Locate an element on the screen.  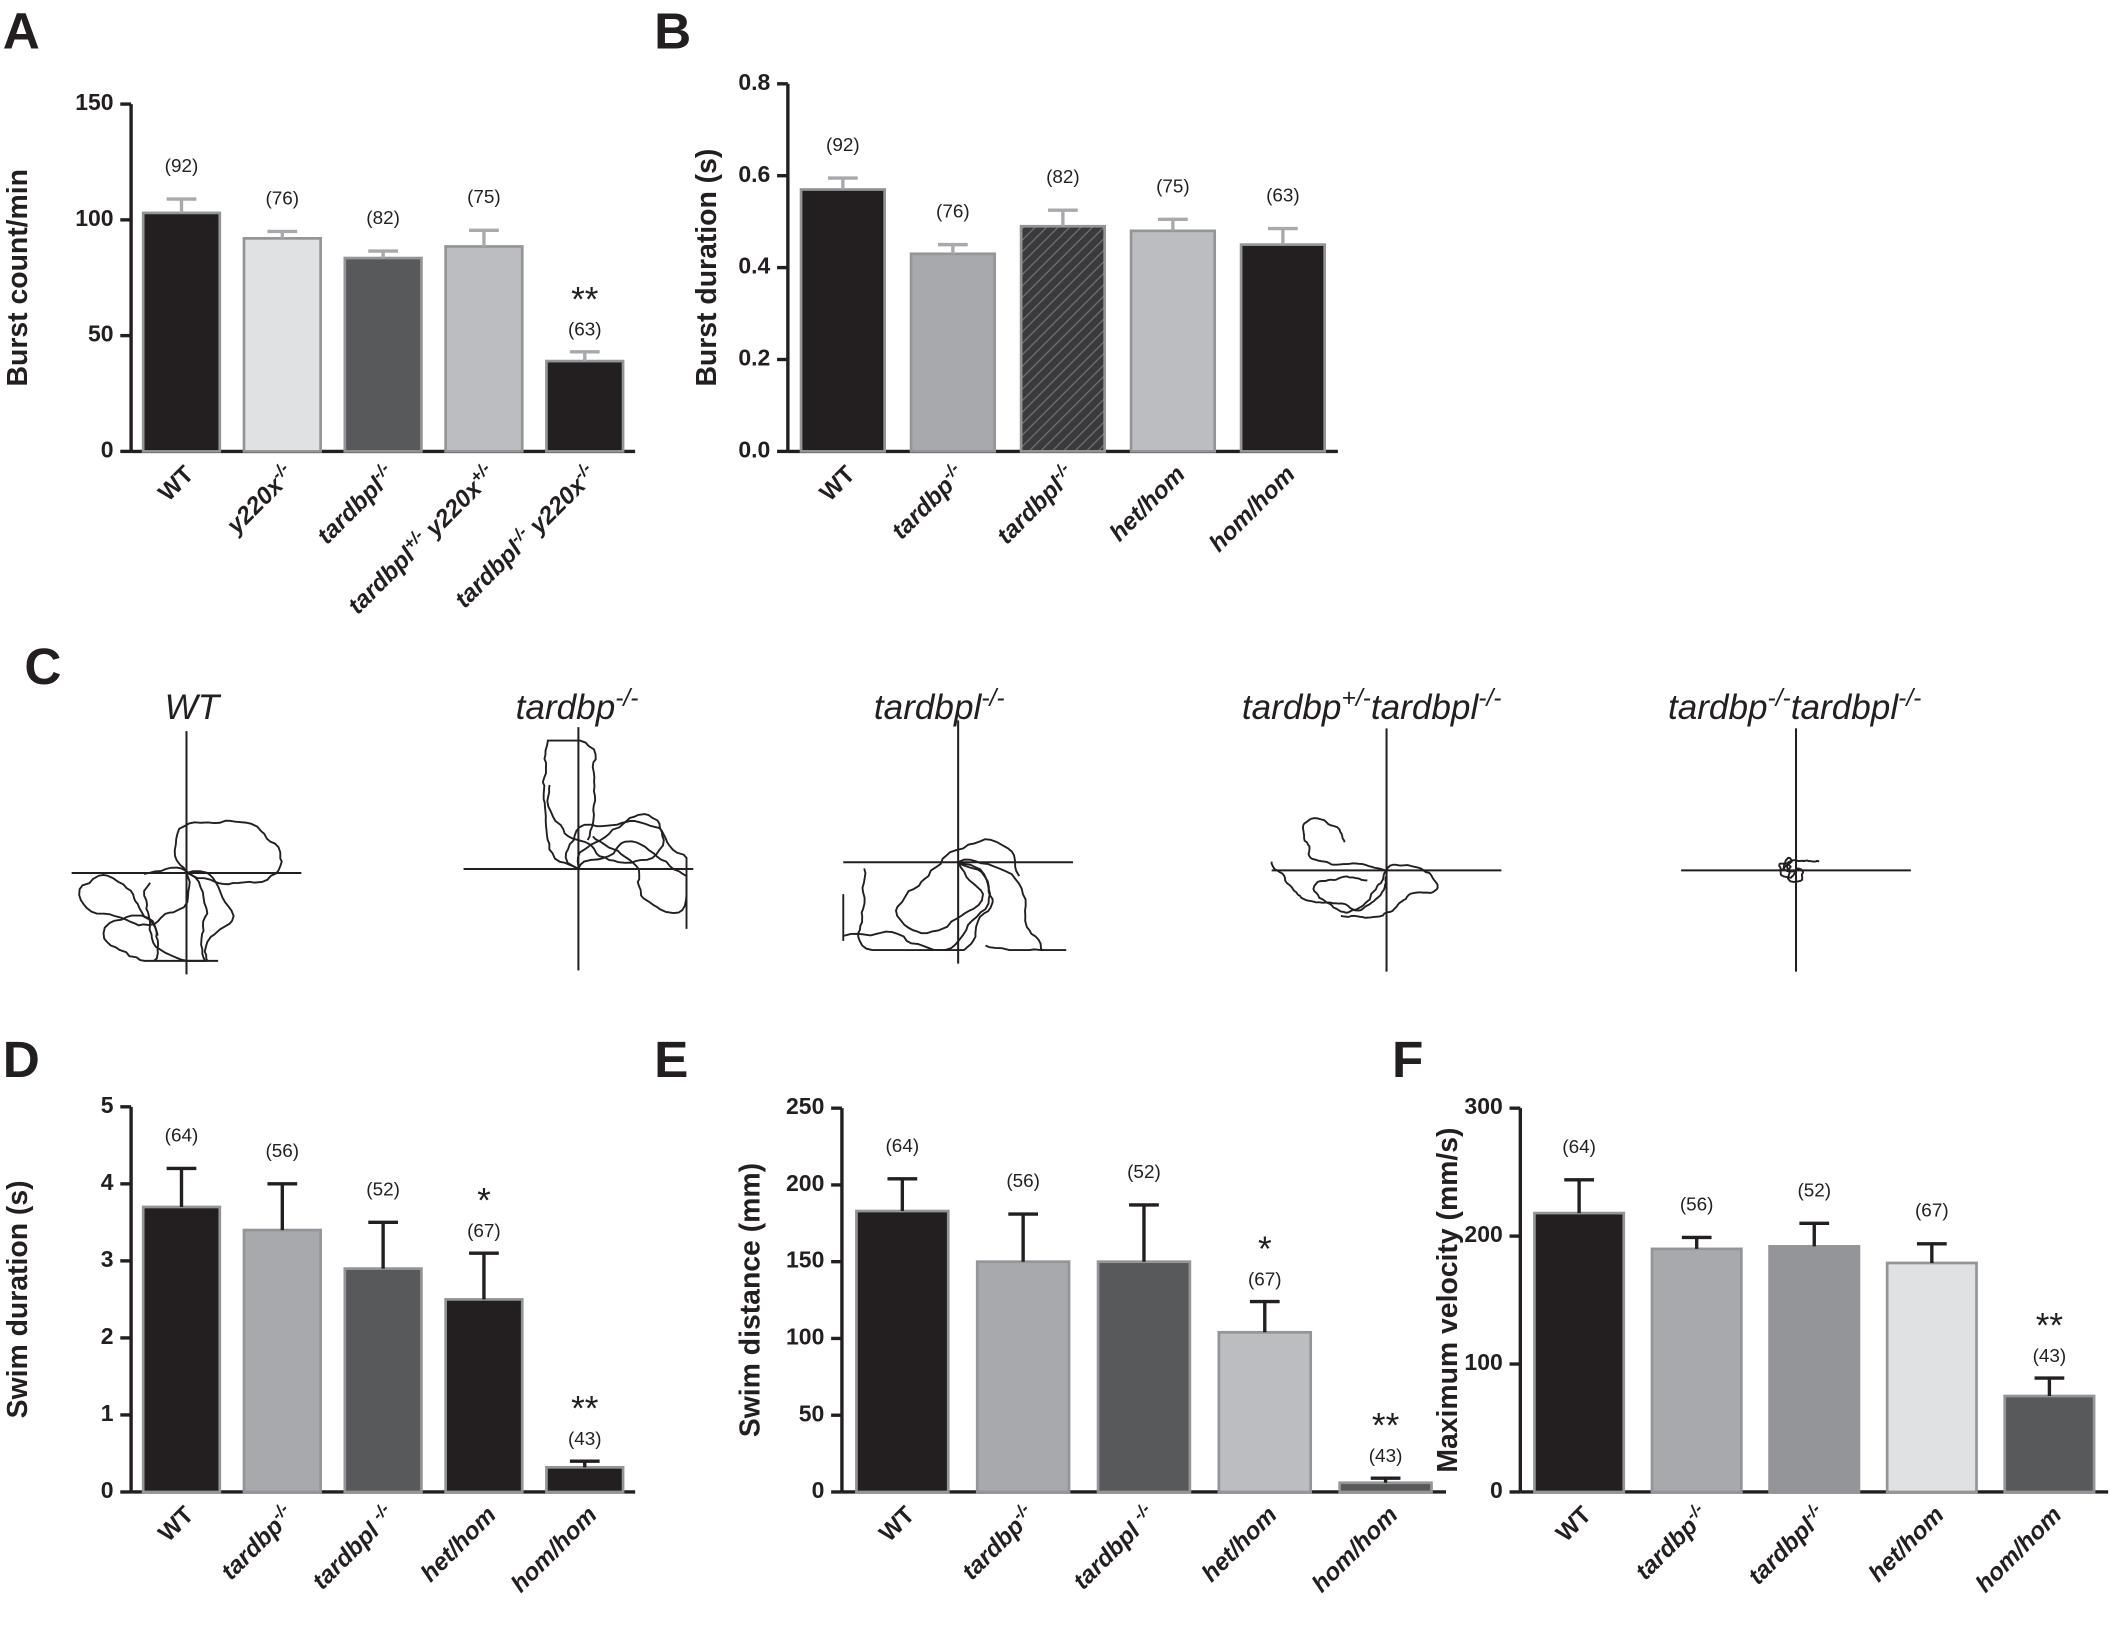
panel-c-title: tardbp+/-tardbpl-/- is located at coordinates (1372, 705).